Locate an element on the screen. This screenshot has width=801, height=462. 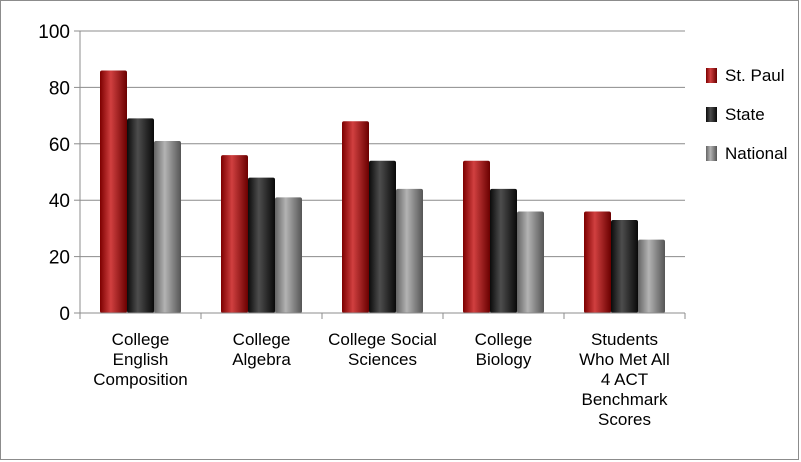
y-tick-label: 100 is located at coordinates (54, 32).